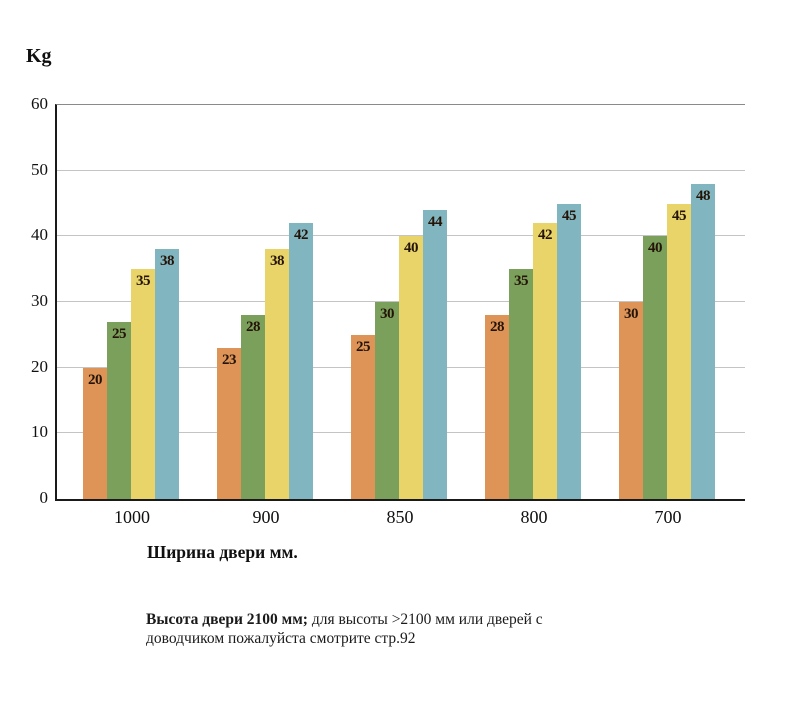 The width and height of the screenshot is (800, 706). Describe the element at coordinates (668, 517) in the screenshot. I see `x-tick-label-700: 700` at that location.